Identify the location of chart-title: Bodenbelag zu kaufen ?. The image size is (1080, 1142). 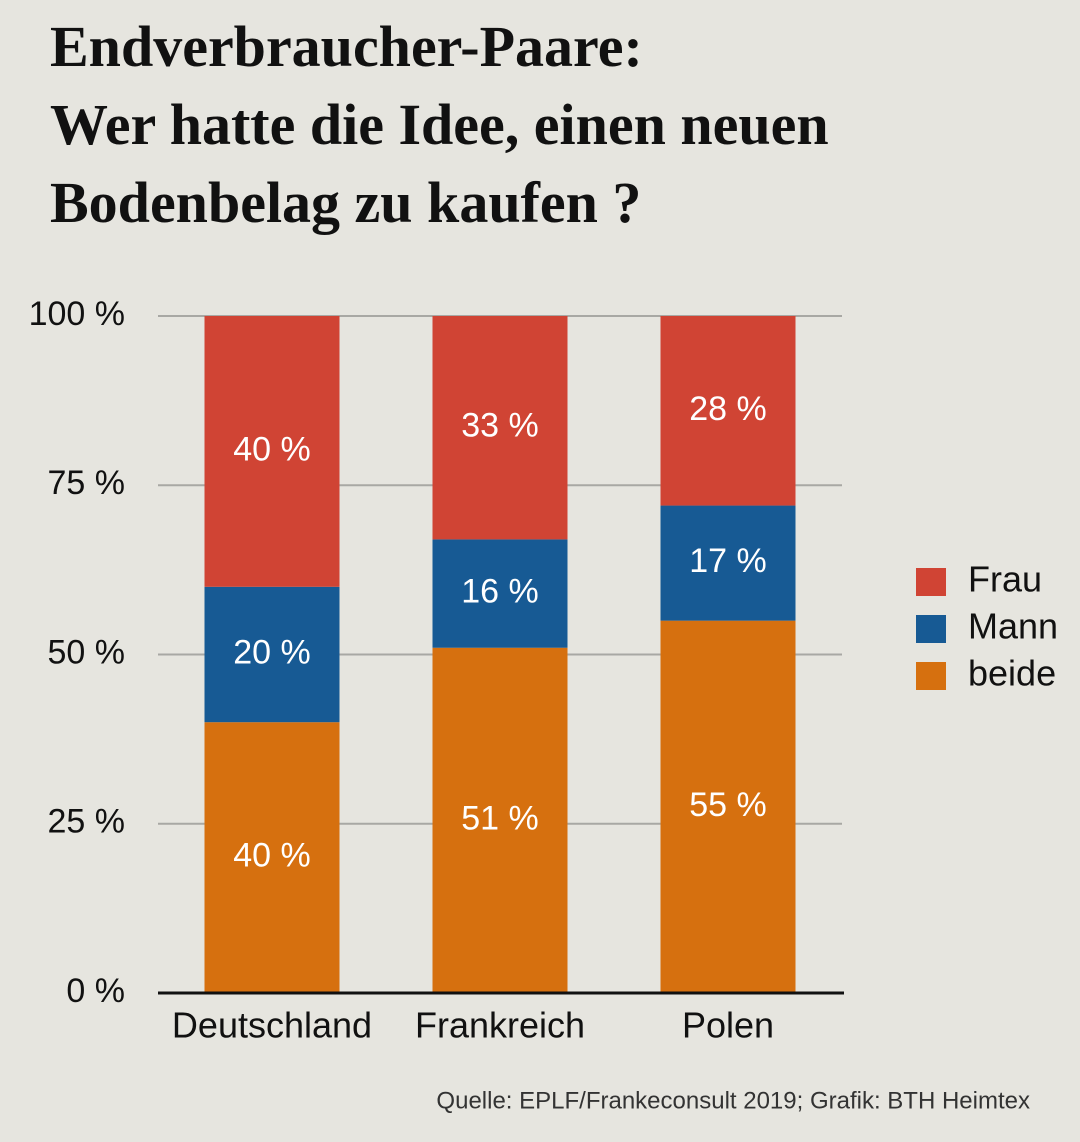
(345, 202).